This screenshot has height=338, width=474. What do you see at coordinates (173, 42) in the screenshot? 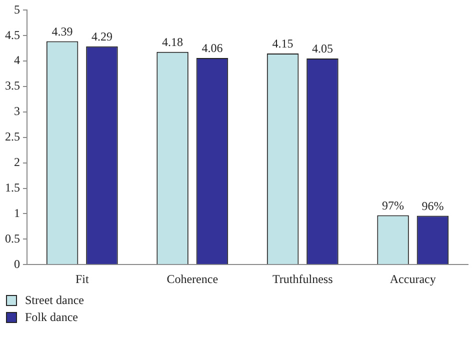
I see `data-label: 4.18` at bounding box center [173, 42].